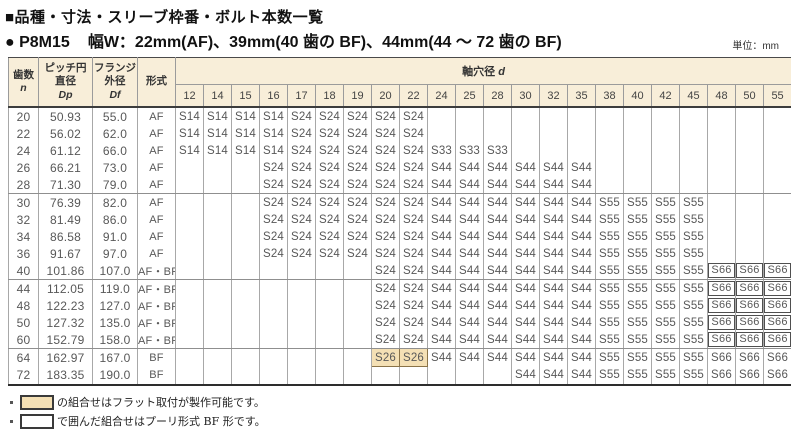 The height and width of the screenshot is (439, 791). I want to click on pitch-diameter: 183.35, so click(65, 376).